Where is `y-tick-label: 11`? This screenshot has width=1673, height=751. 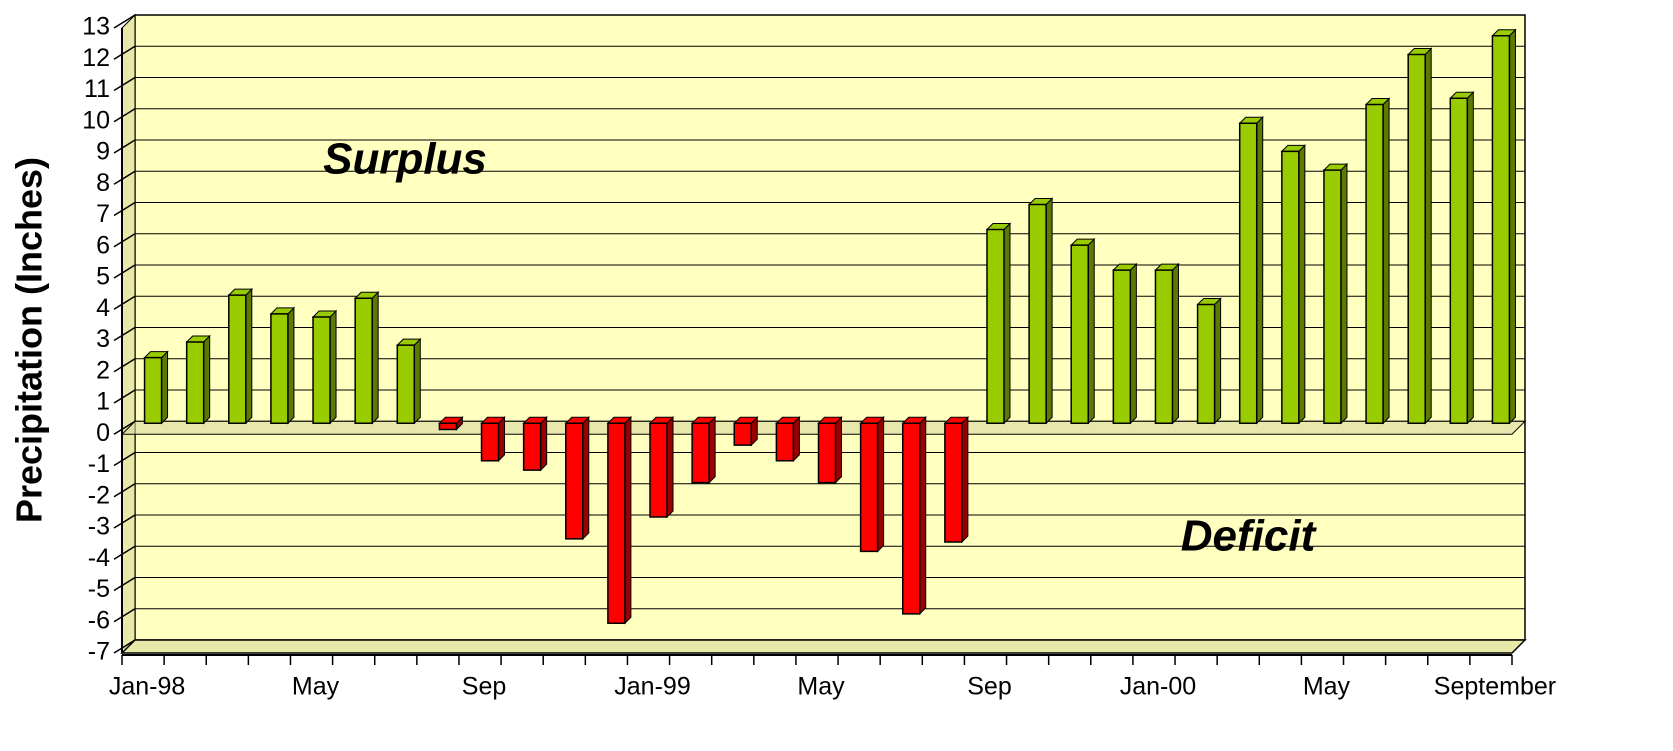 y-tick-label: 11 is located at coordinates (97, 89).